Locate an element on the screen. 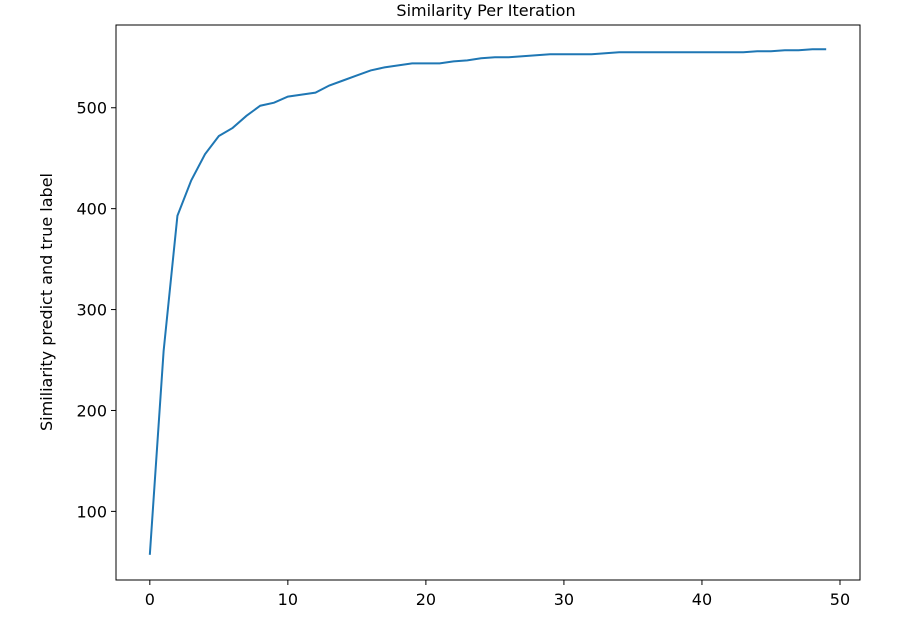  y-tick-label: 300 is located at coordinates (91, 310).